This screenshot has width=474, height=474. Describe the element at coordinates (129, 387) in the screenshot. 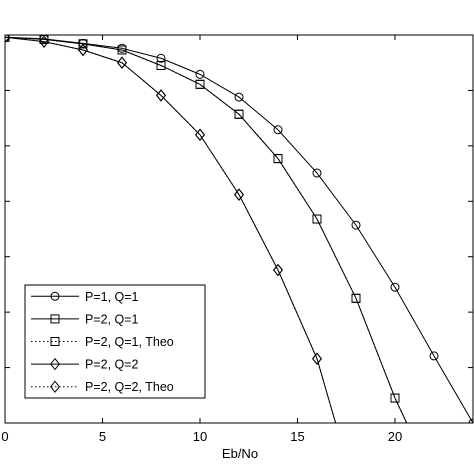

I see `legend-label: P=2, Q=2, Theo` at that location.